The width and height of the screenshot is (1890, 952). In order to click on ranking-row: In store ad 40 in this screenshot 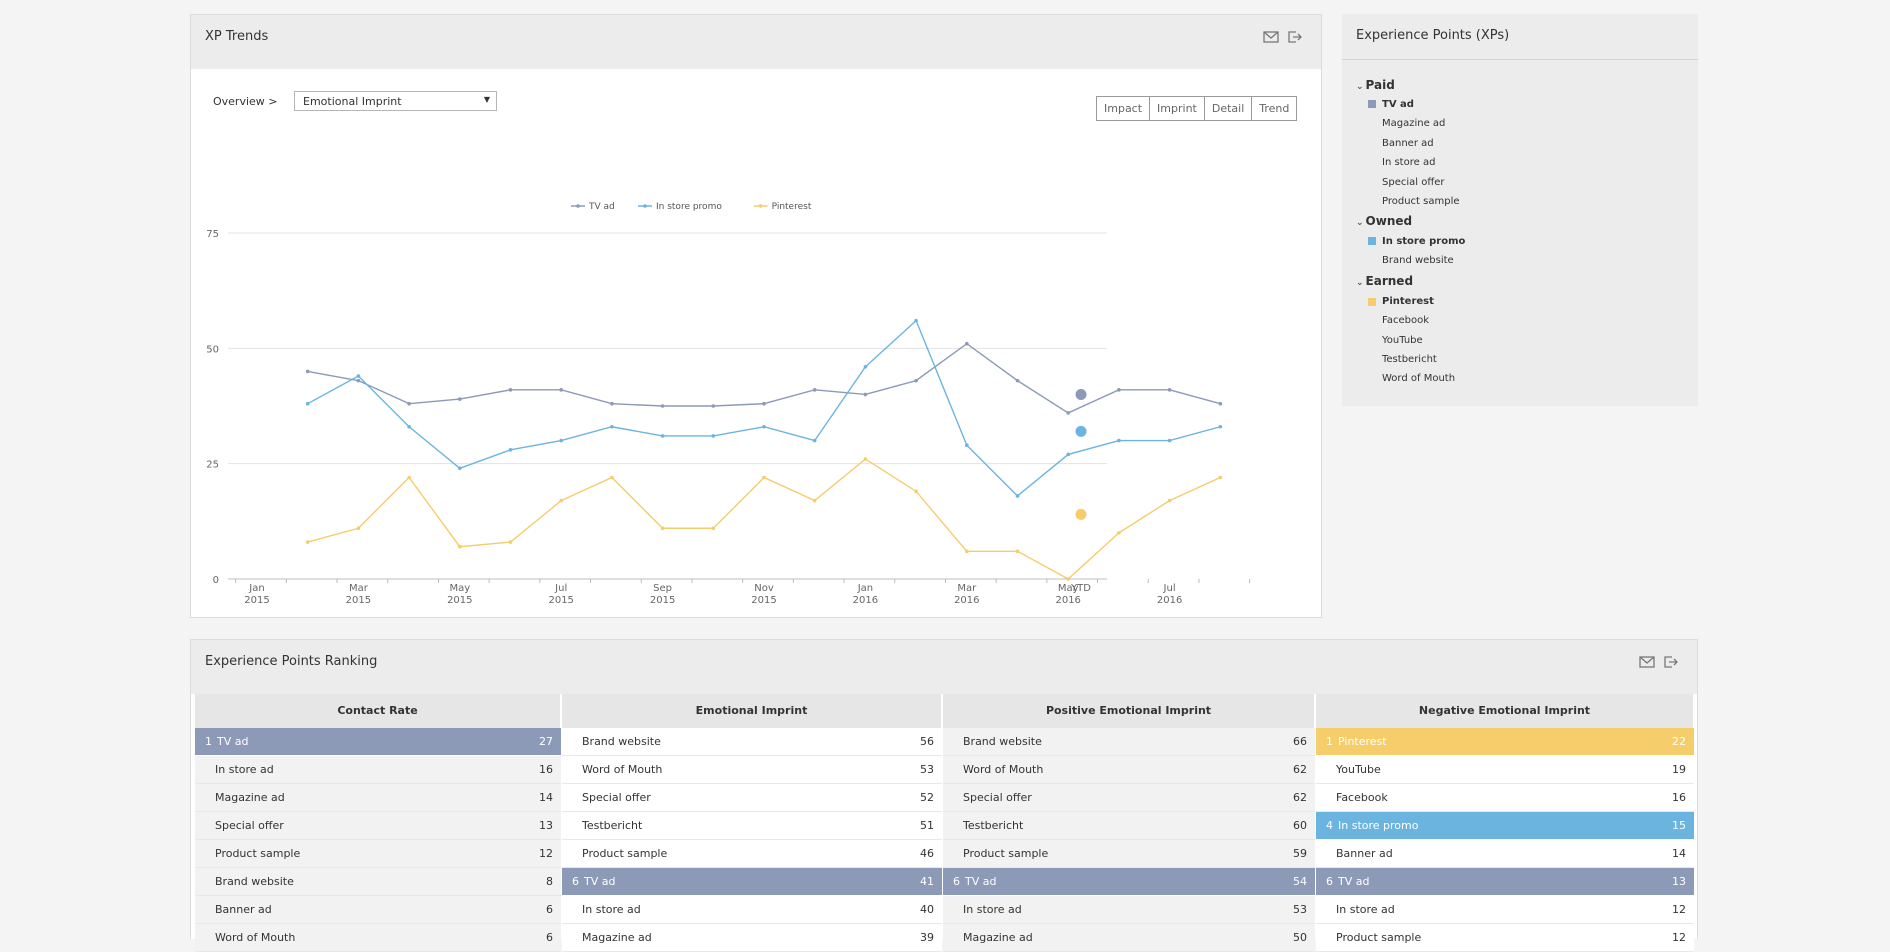, I will do `click(752, 910)`.